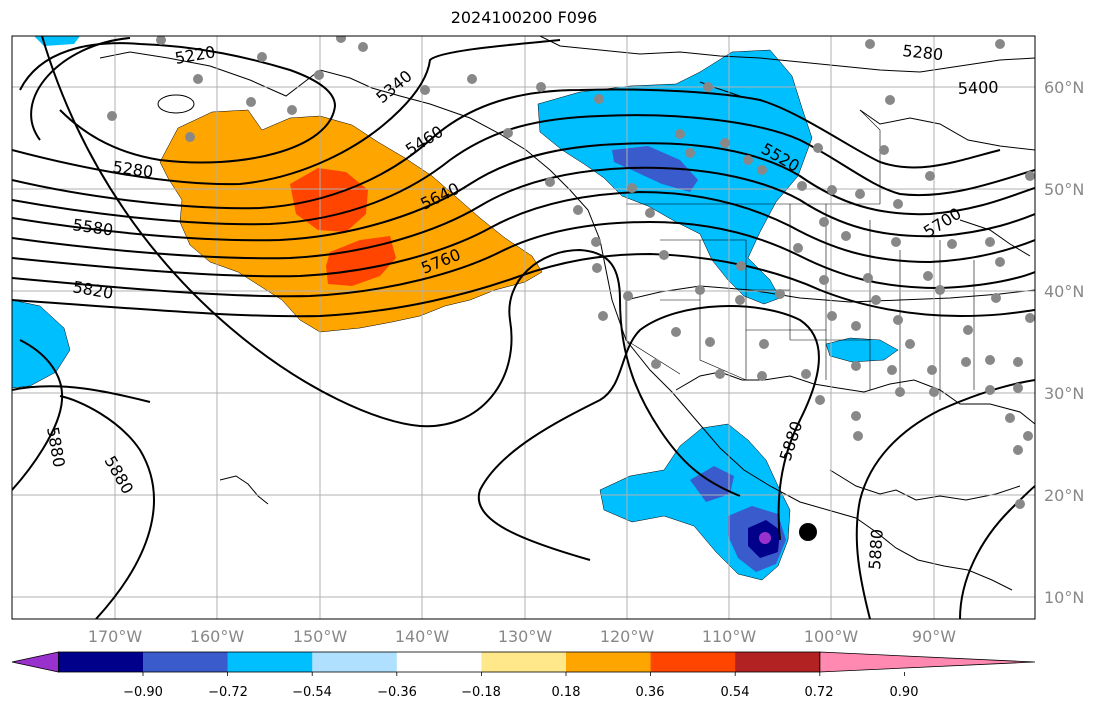  Describe the element at coordinates (655, 169) in the screenshot. I see `negative-strong-region-north` at that location.